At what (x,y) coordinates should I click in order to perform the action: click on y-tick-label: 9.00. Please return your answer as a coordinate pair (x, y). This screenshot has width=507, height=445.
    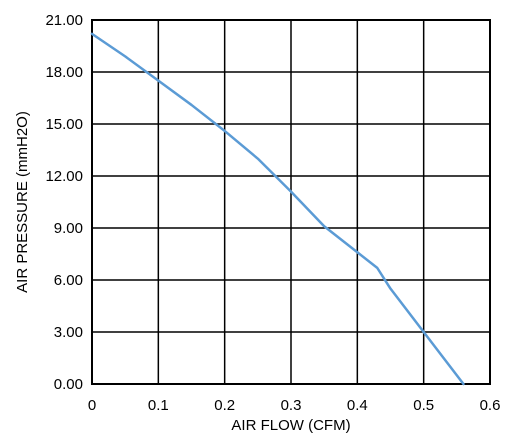
    Looking at the image, I should click on (68, 228).